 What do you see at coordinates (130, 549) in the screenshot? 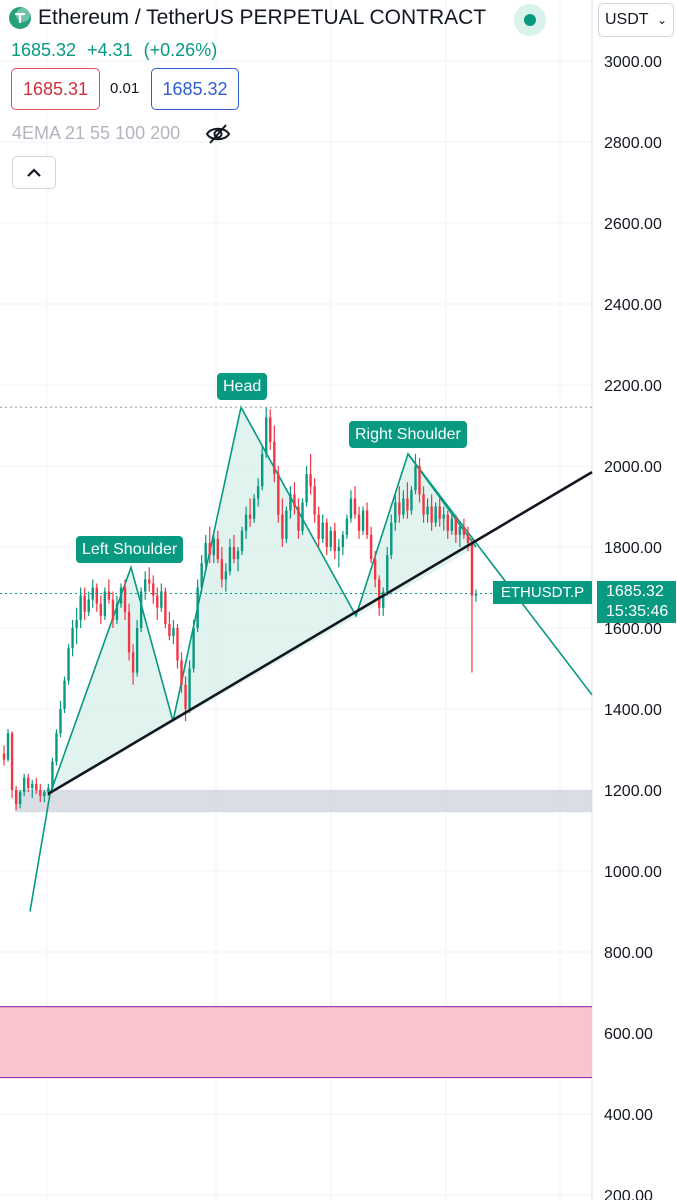
I see `left-shoulder-label: Left Shoulder` at bounding box center [130, 549].